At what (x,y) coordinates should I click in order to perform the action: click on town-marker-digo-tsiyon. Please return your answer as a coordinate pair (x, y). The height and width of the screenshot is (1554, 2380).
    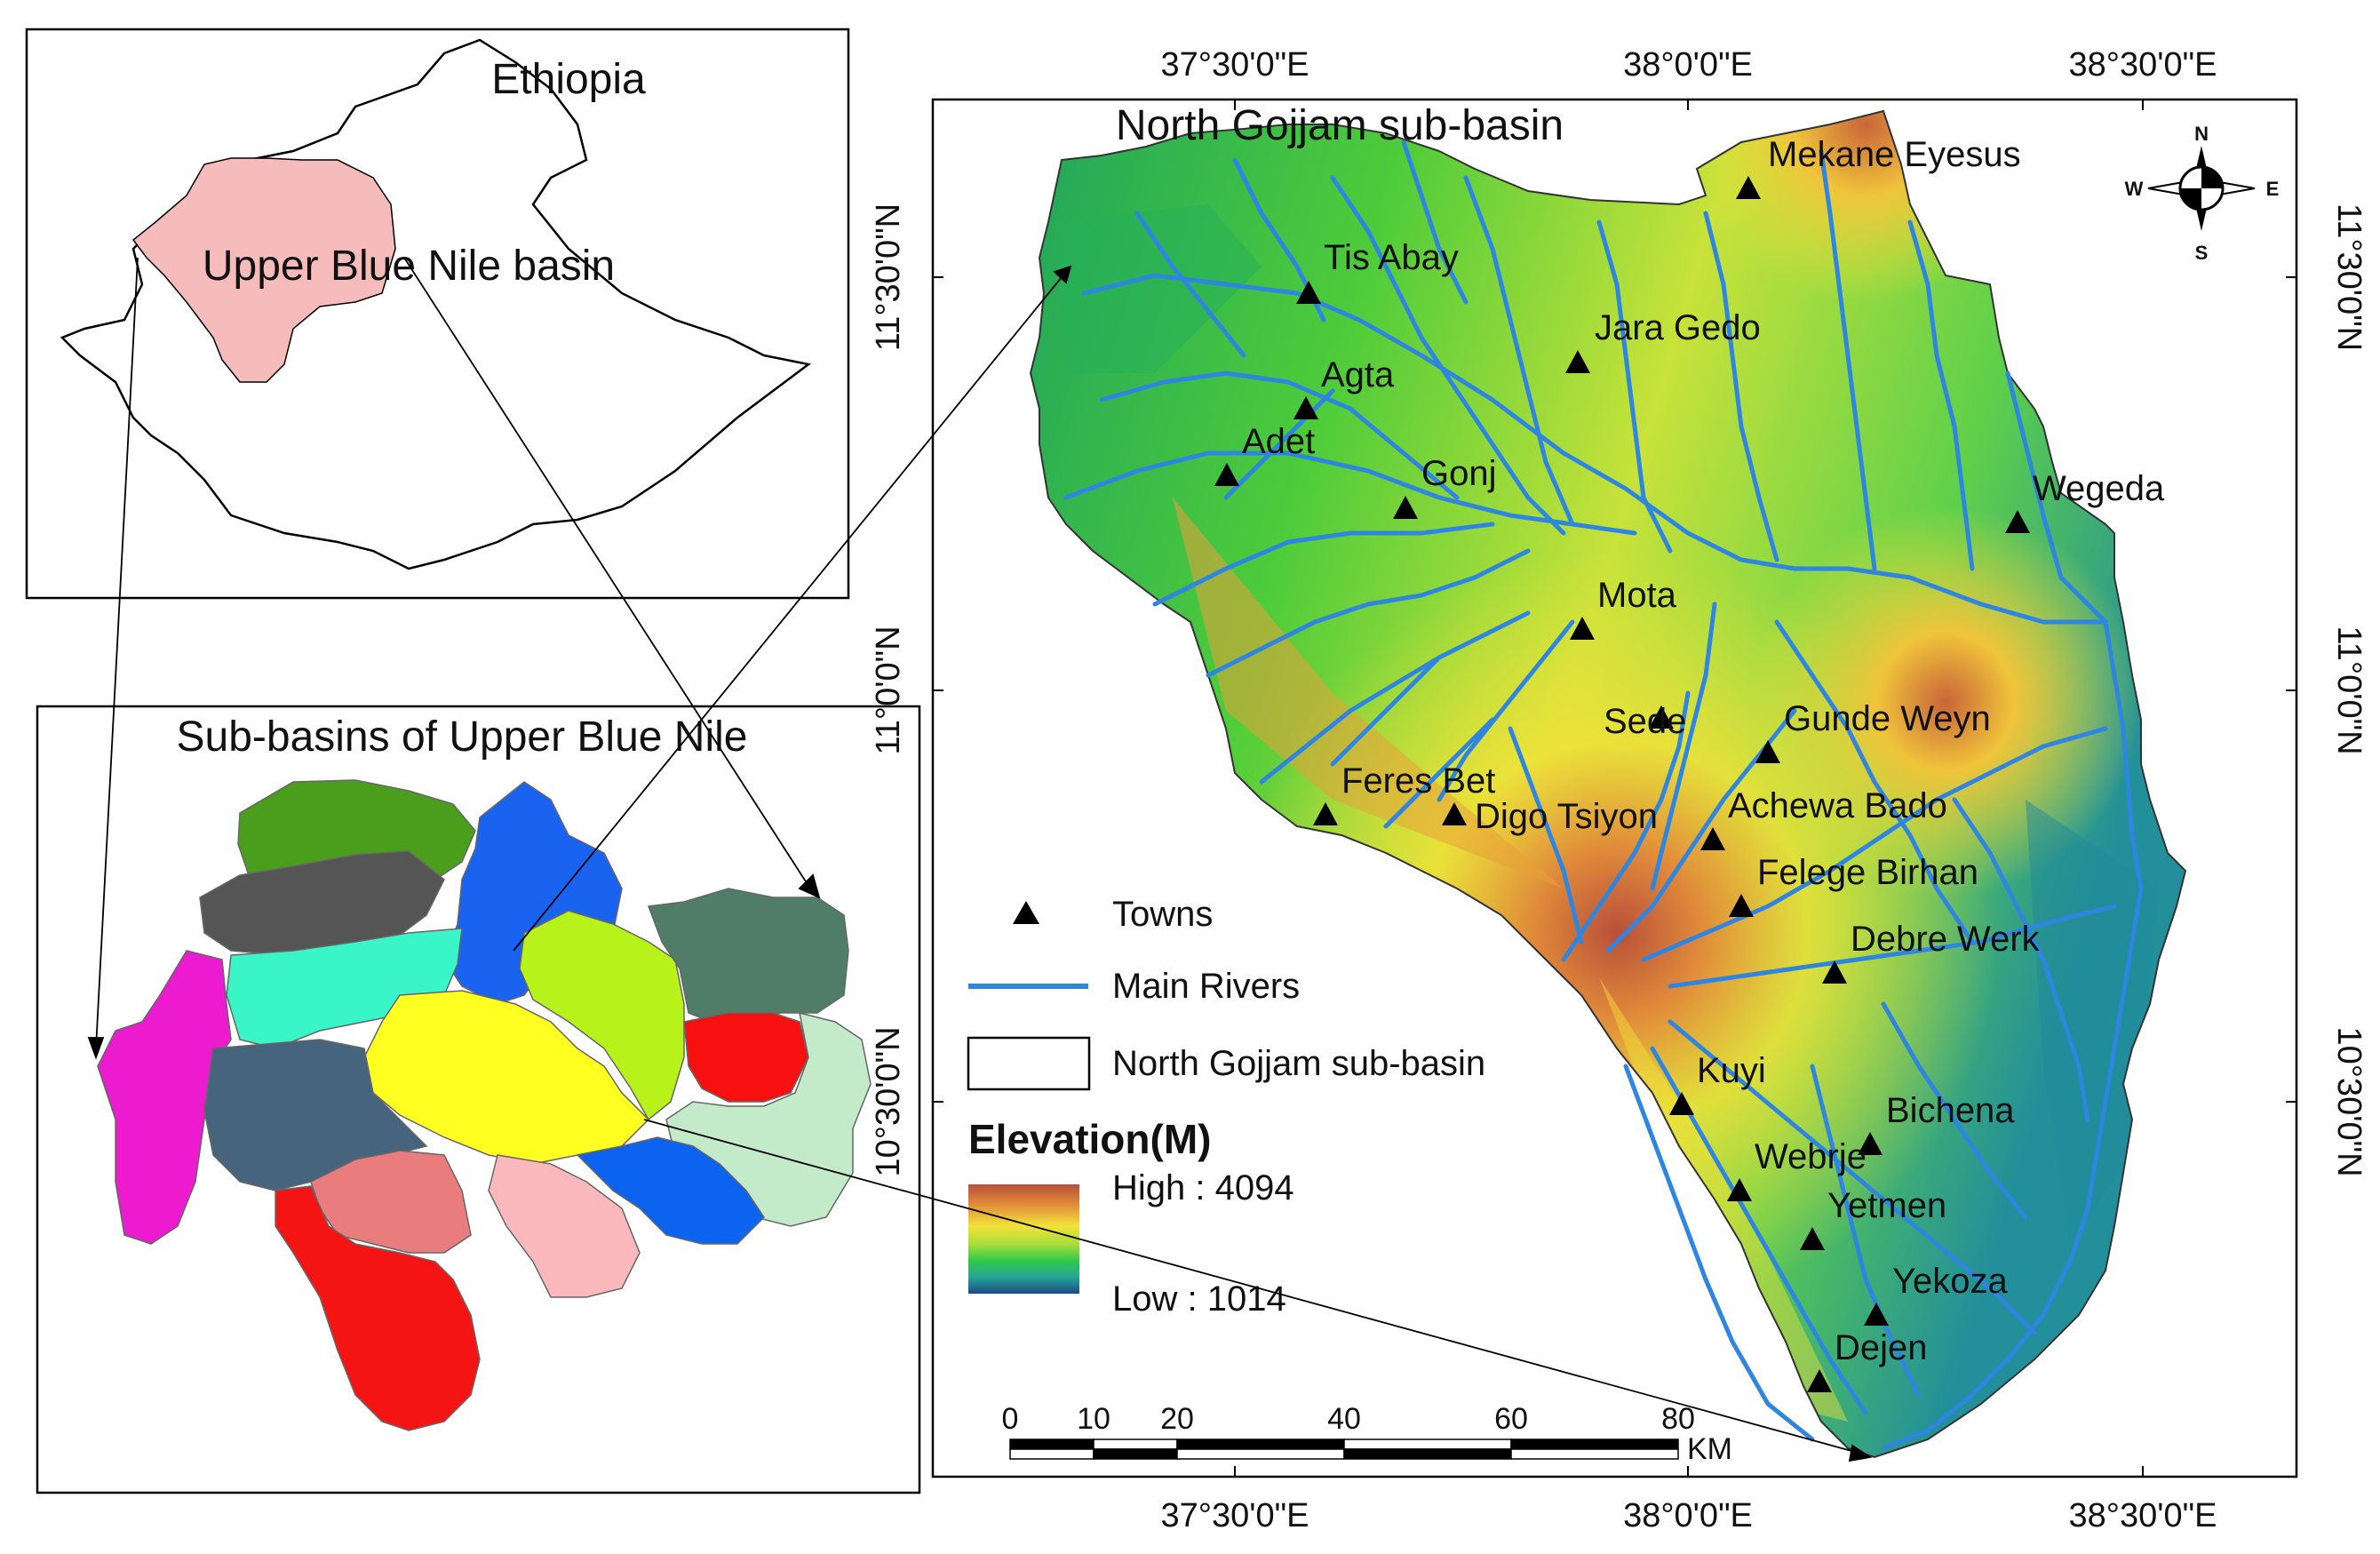
    Looking at the image, I should click on (1454, 814).